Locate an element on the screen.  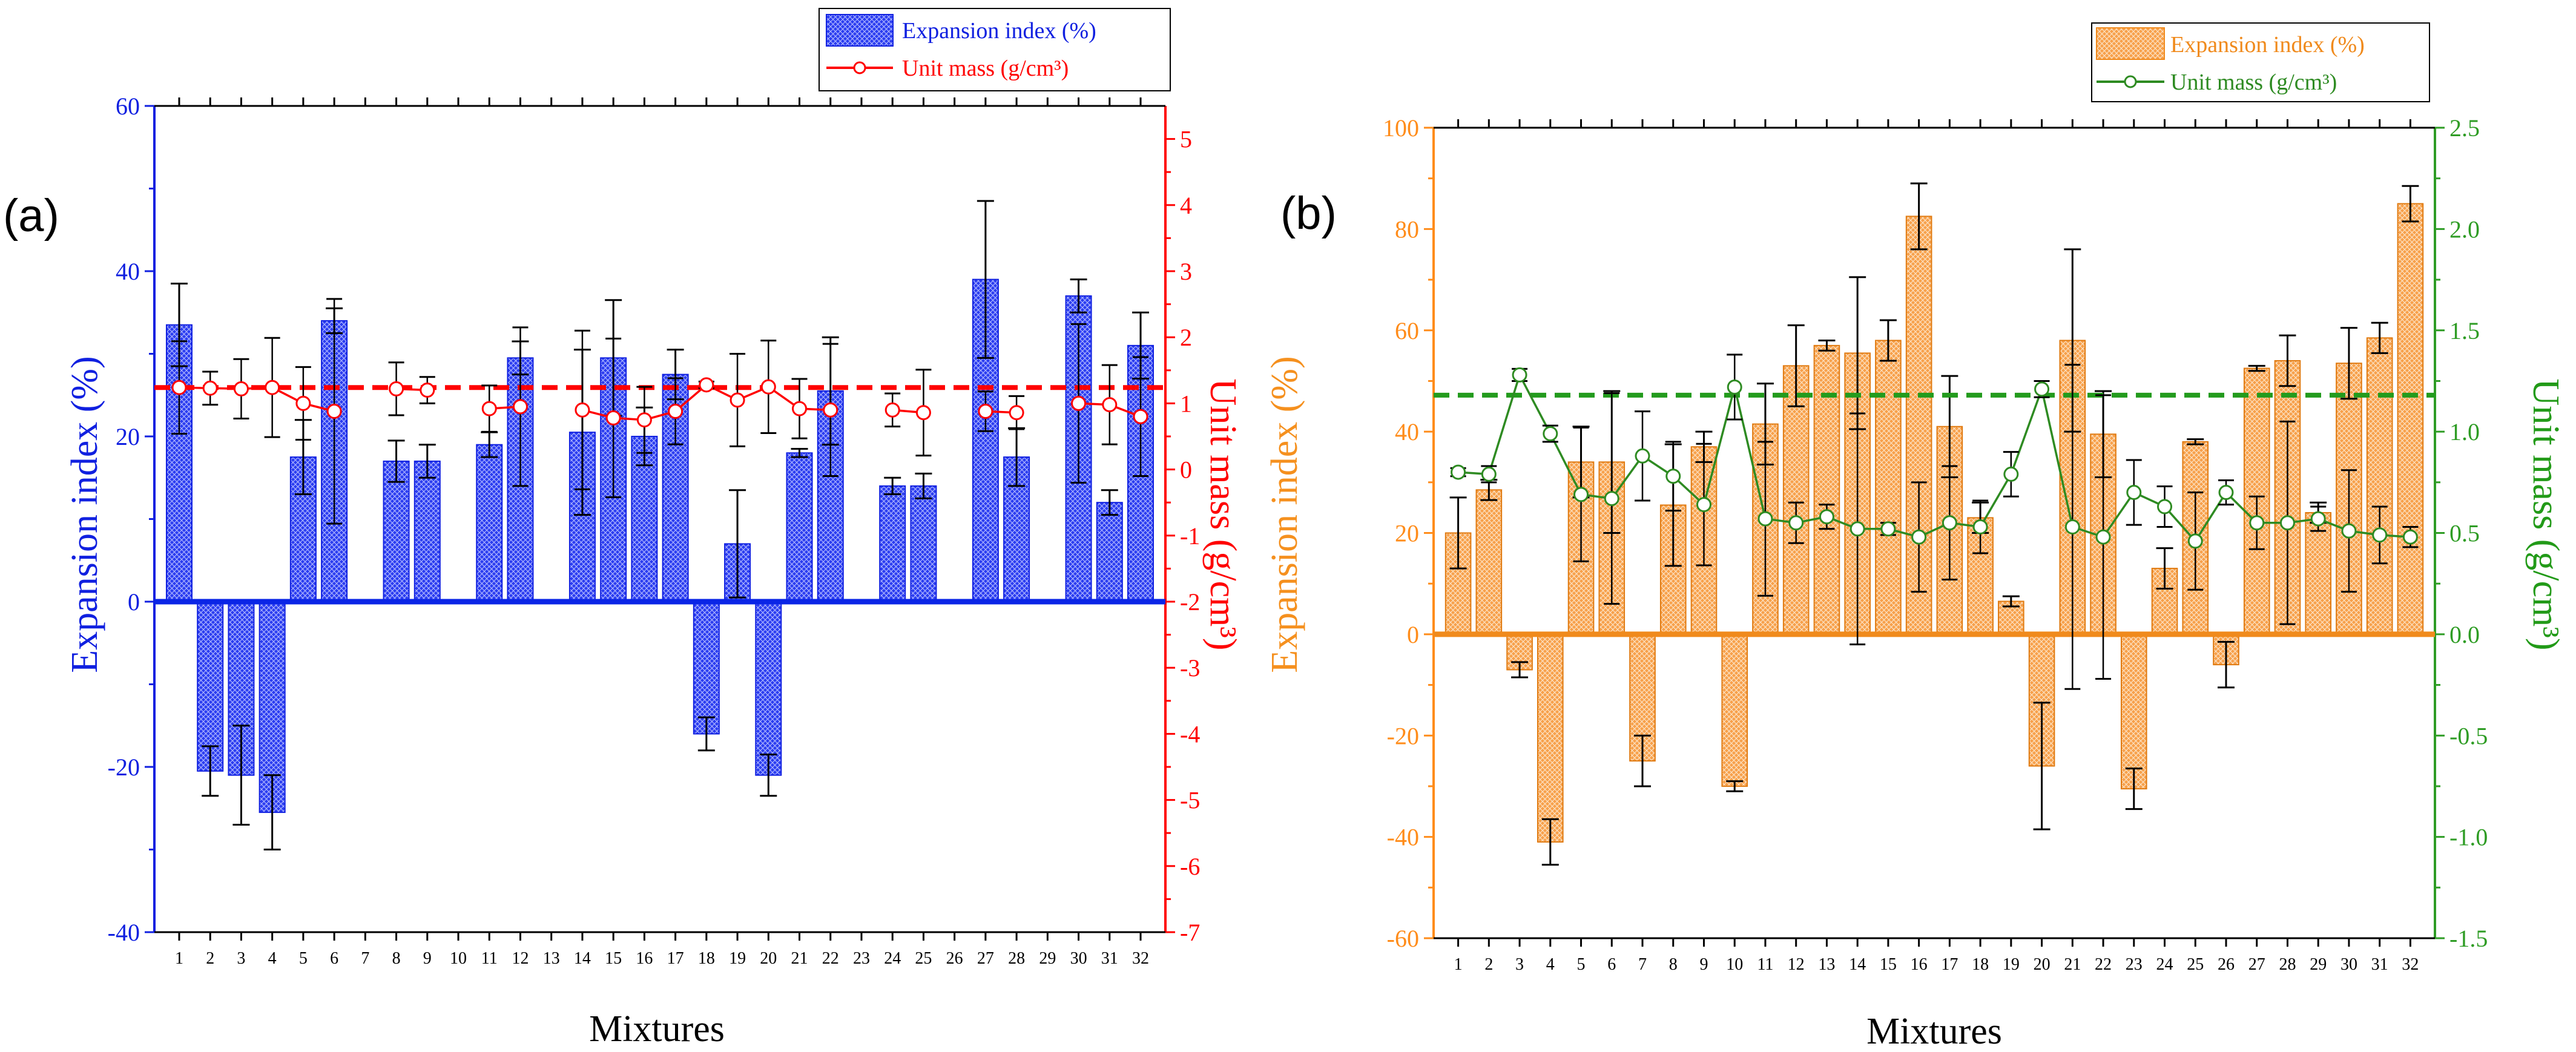
pb-y2tick-label: 0.0 is located at coordinates (2464, 634).